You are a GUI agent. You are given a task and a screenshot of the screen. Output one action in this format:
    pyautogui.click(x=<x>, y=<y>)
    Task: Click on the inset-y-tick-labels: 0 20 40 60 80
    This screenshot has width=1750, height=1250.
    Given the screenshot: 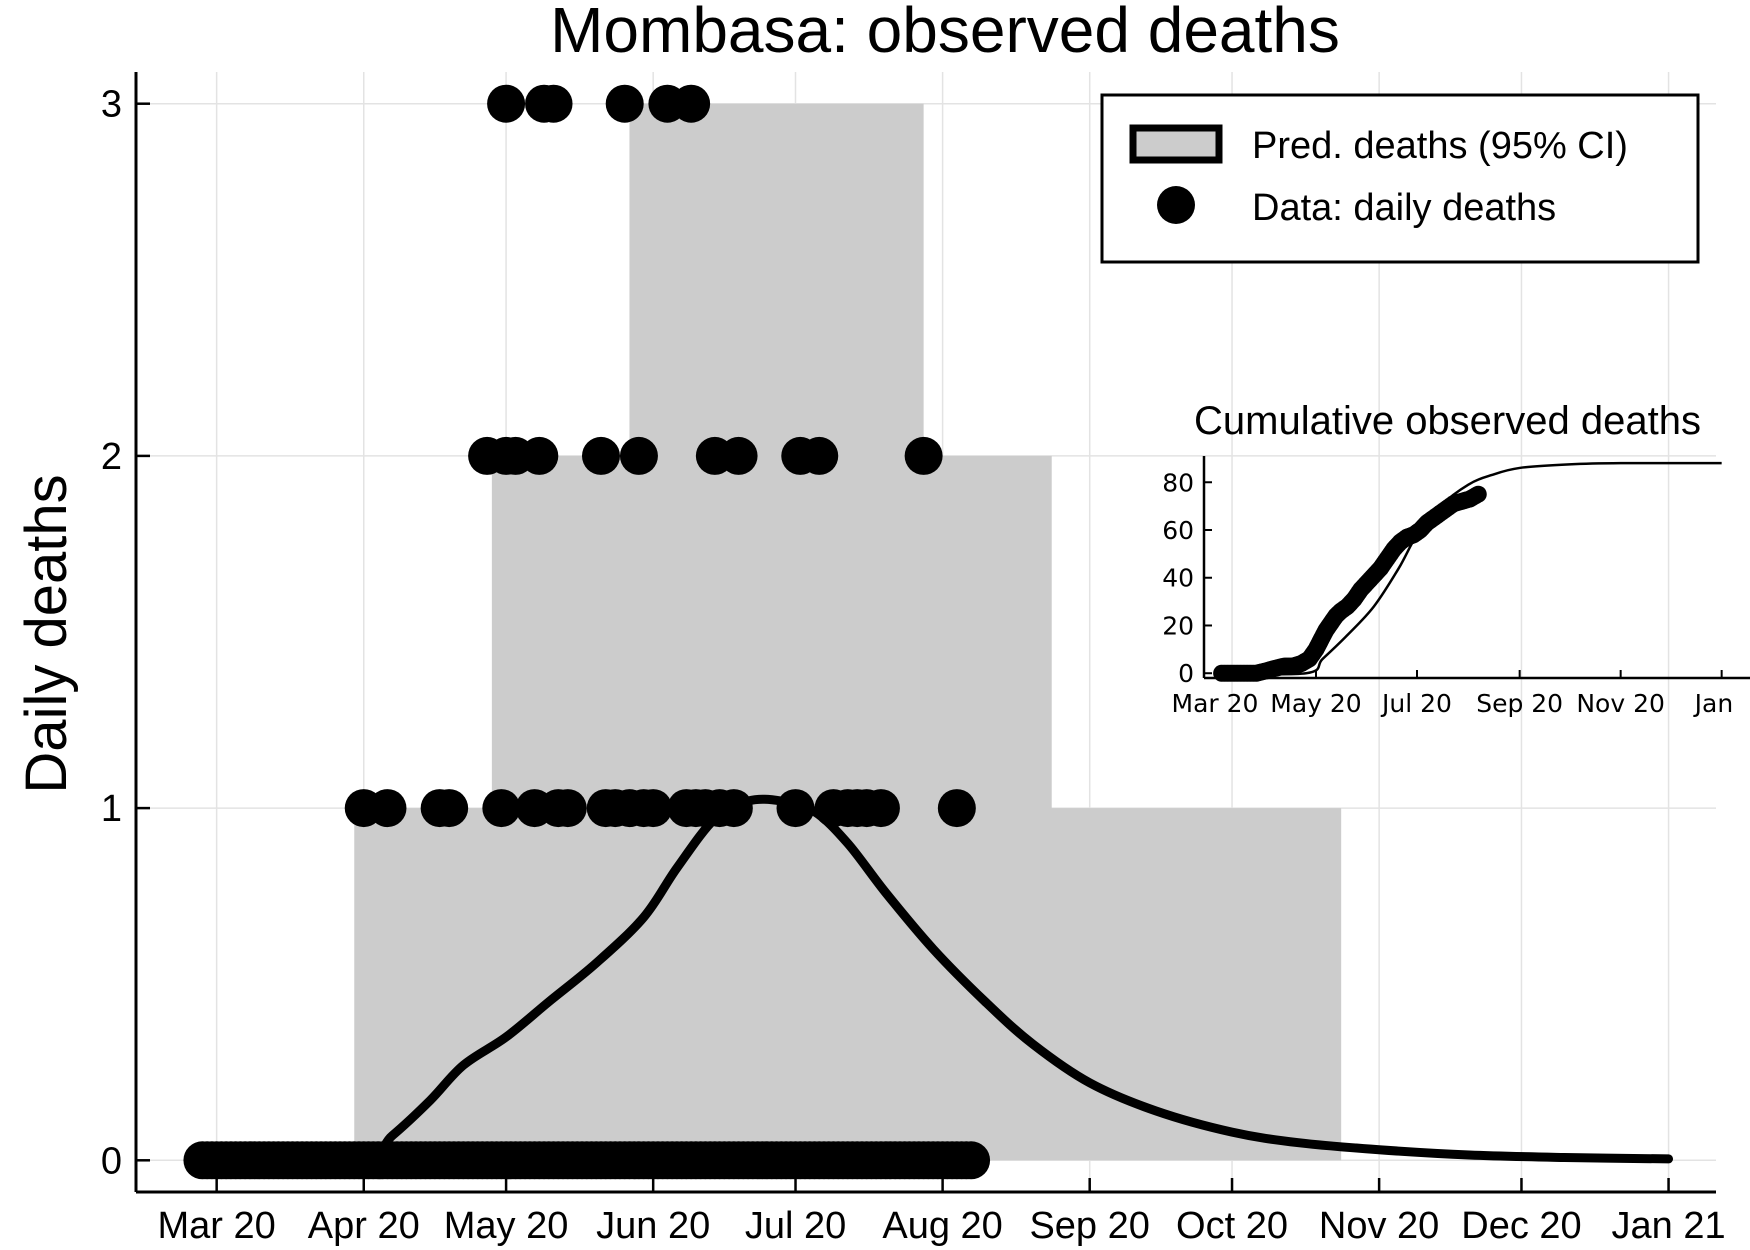 What is the action you would take?
    pyautogui.click(x=1178, y=578)
    